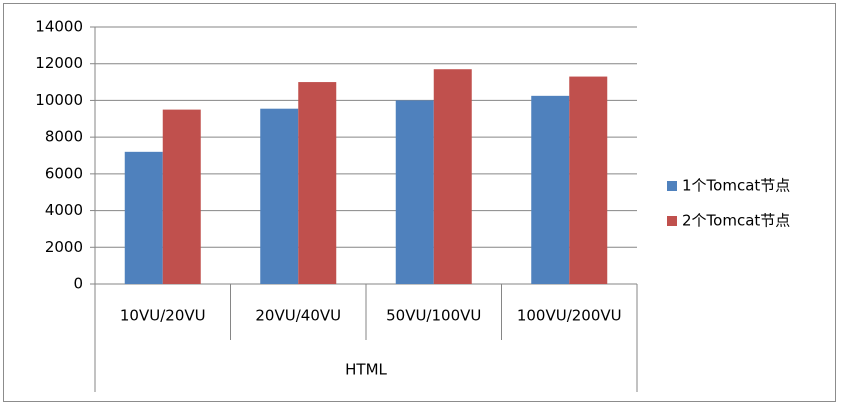 The height and width of the screenshot is (415, 849). Describe the element at coordinates (569, 316) in the screenshot. I see `x-tick-label: 100VU/200VU` at that location.